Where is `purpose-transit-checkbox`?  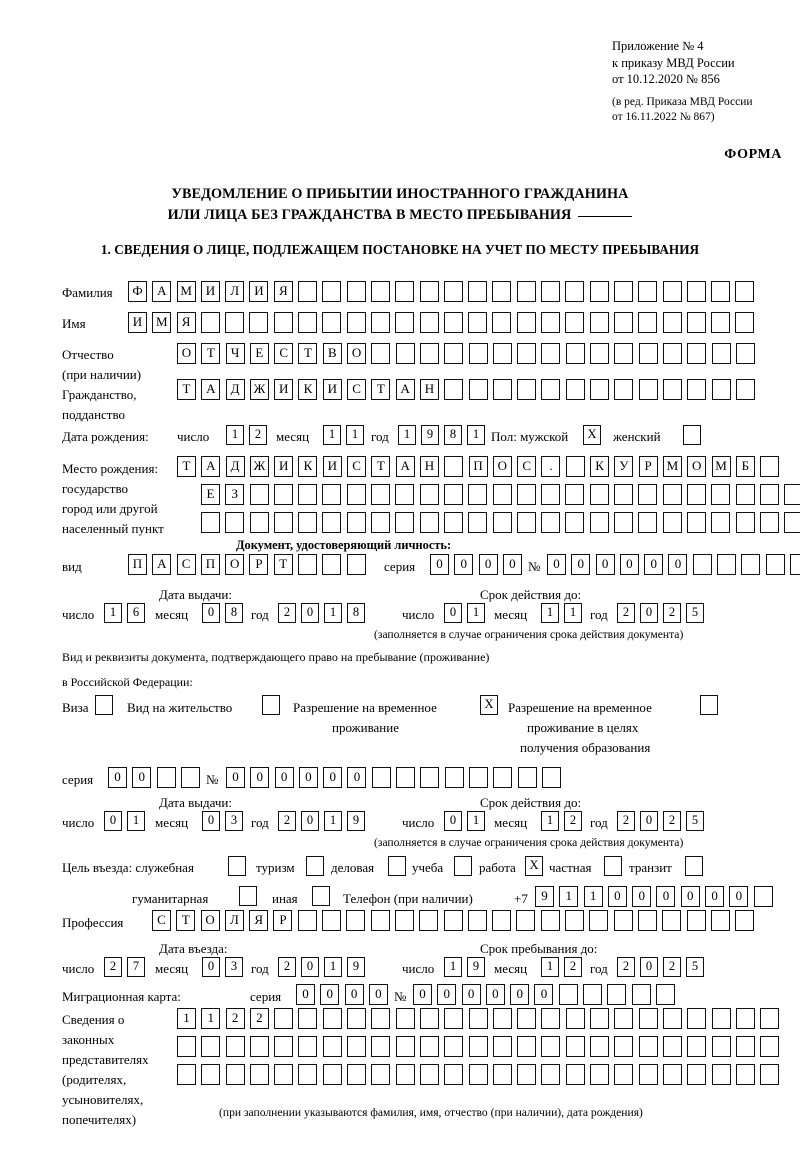 purpose-transit-checkbox is located at coordinates (696, 866).